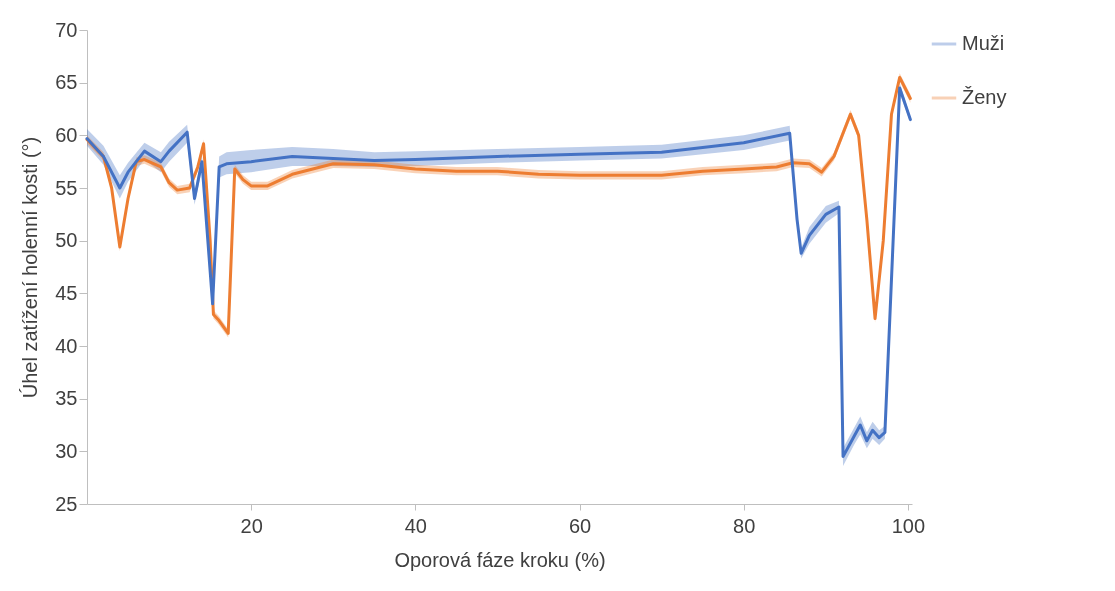  Describe the element at coordinates (30, 267) in the screenshot. I see `y-axis-title: Úhel zatížení holenní kosti (°)` at that location.